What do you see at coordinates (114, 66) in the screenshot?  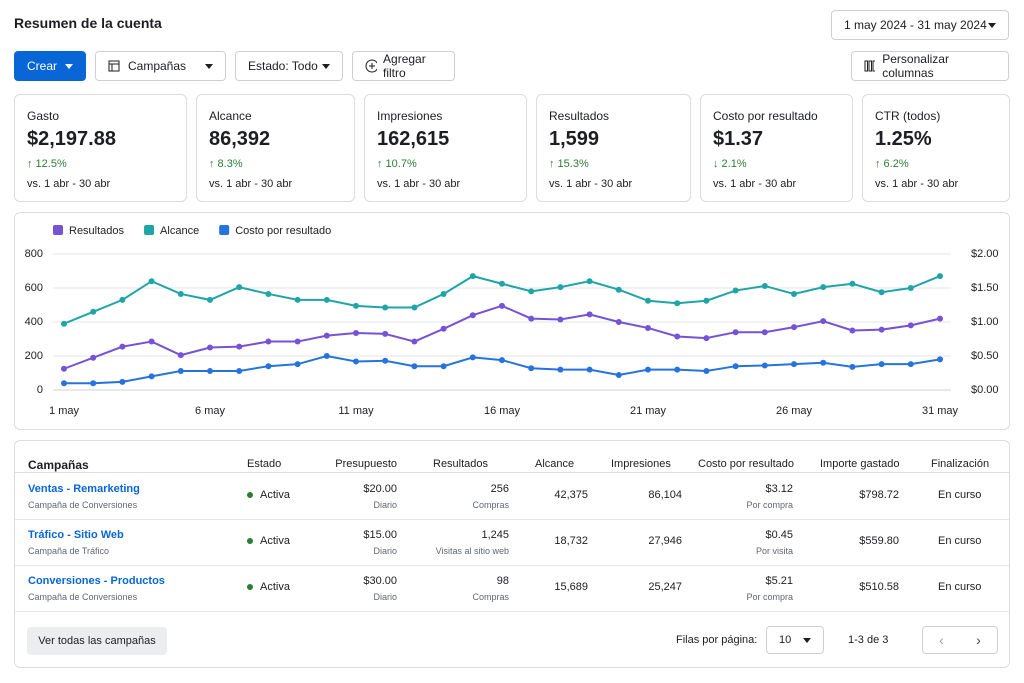 I see `table-icon` at bounding box center [114, 66].